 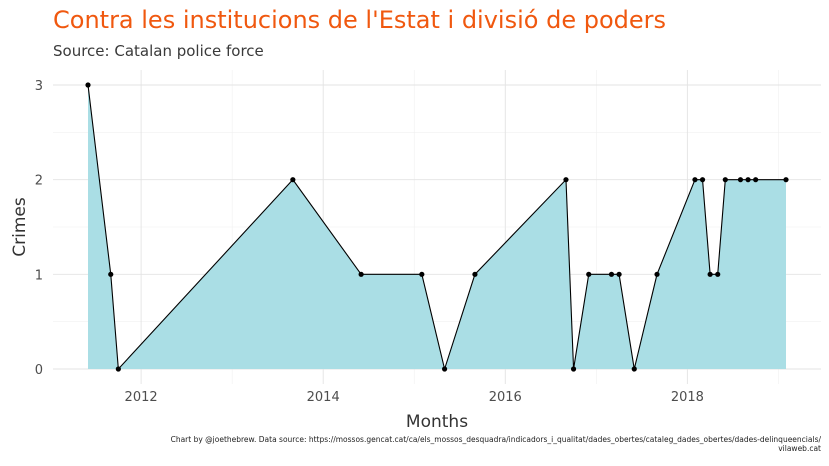 What do you see at coordinates (20, 227) in the screenshot?
I see `y-axis-title: Crimes` at bounding box center [20, 227].